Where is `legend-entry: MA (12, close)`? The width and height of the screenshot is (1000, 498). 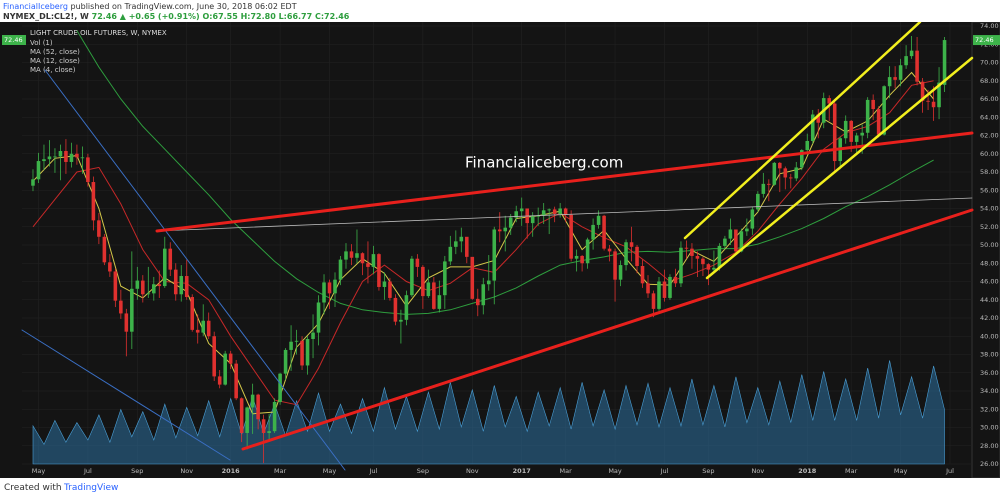 legend-entry: MA (12, close) is located at coordinates (55, 61).